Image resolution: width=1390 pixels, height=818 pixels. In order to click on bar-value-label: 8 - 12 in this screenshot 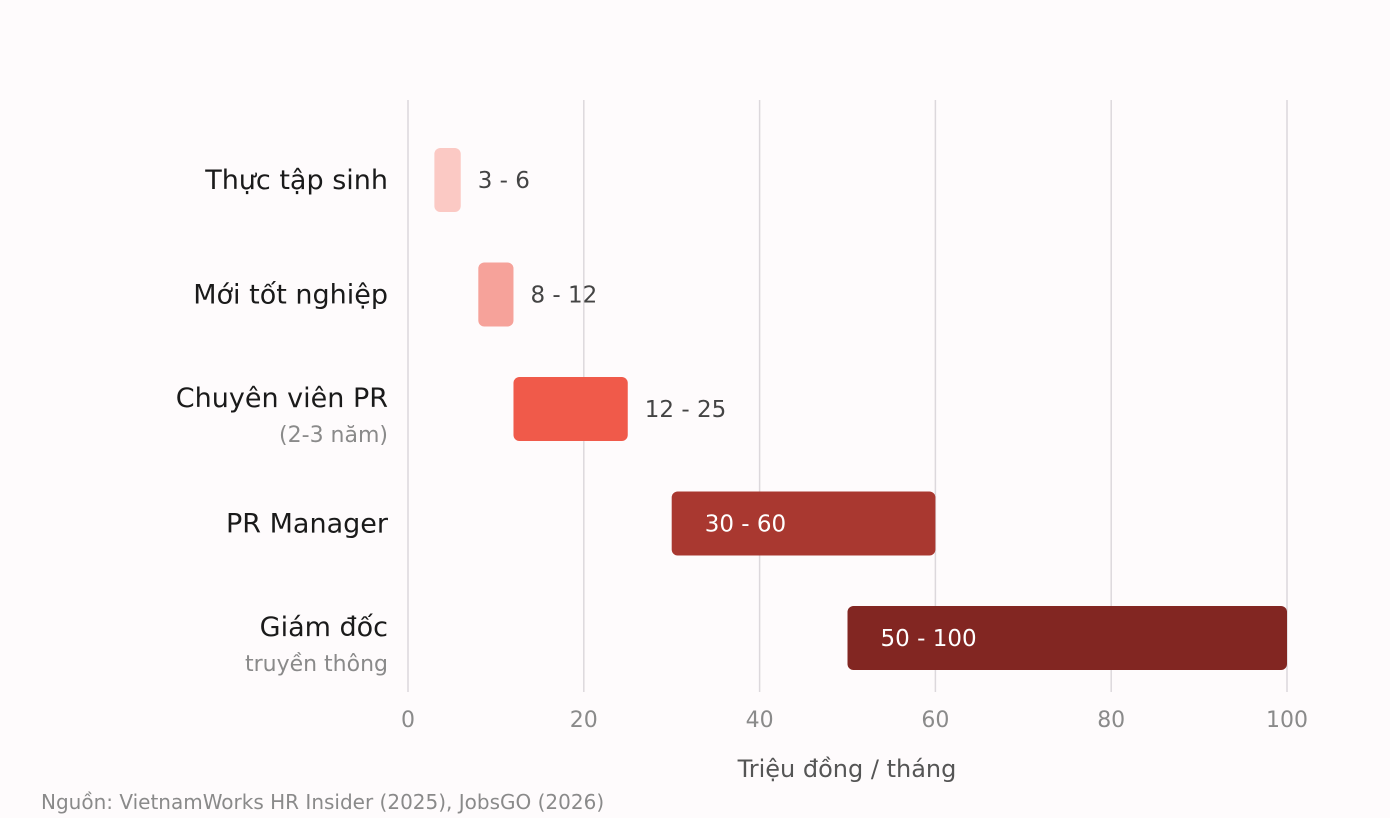, I will do `click(563, 296)`.